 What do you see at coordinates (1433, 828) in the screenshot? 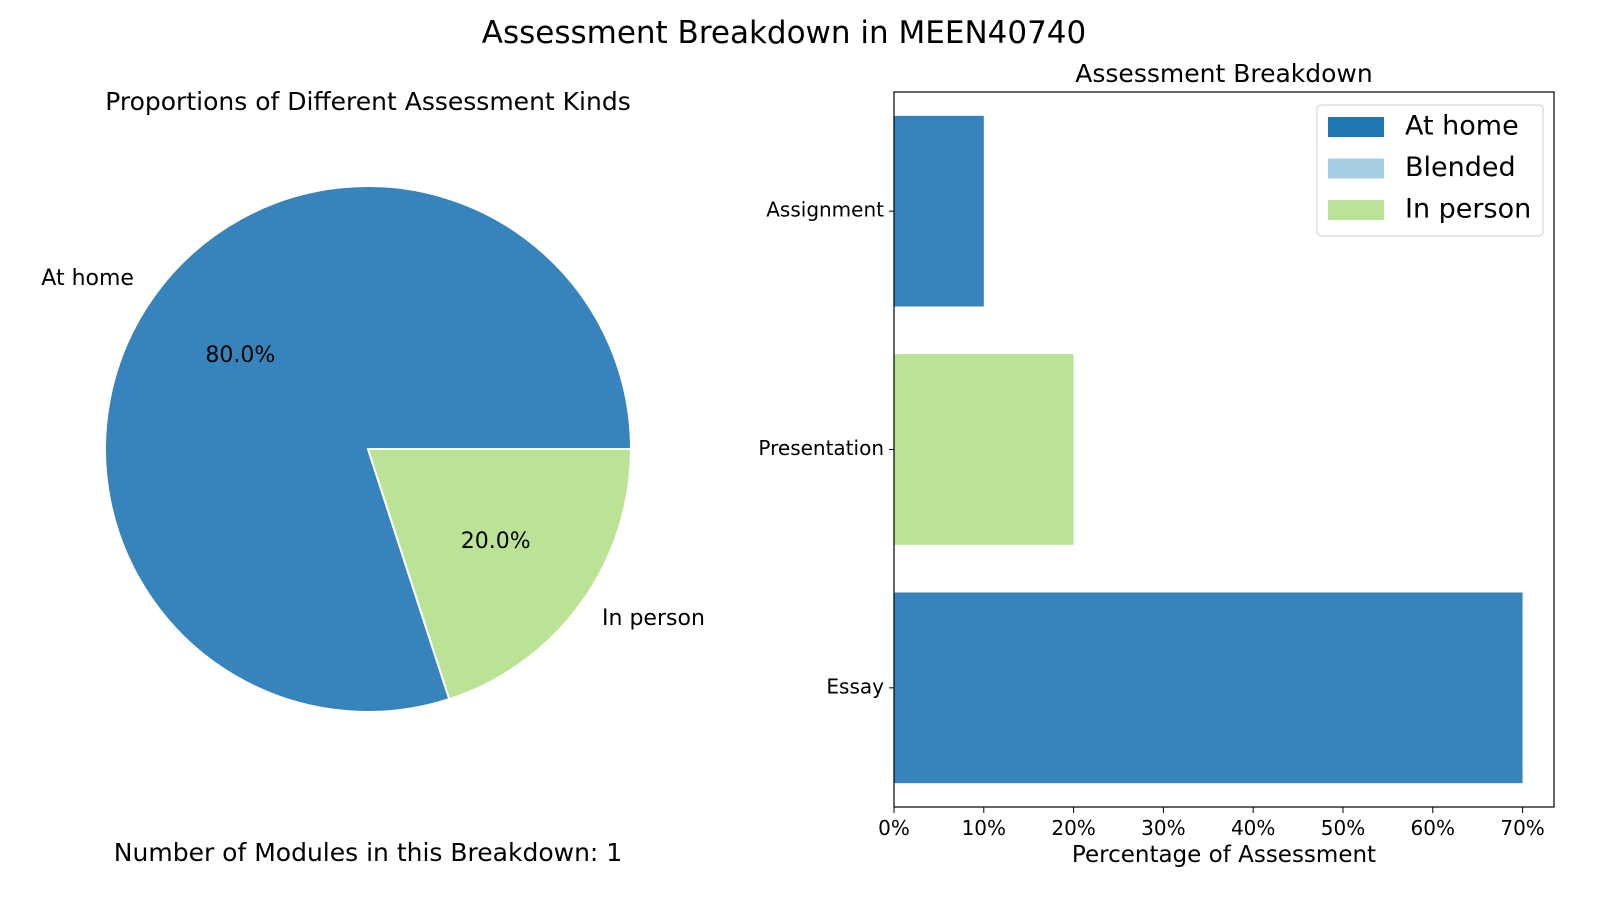
I see `x-tick-label: 60%` at bounding box center [1433, 828].